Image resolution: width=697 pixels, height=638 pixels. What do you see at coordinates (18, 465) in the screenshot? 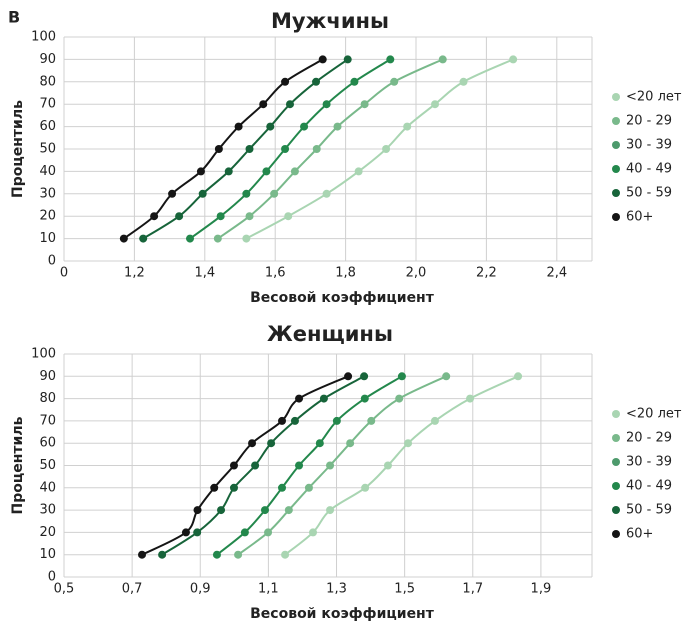
I see `y-axis-label: Процентиль` at bounding box center [18, 465].